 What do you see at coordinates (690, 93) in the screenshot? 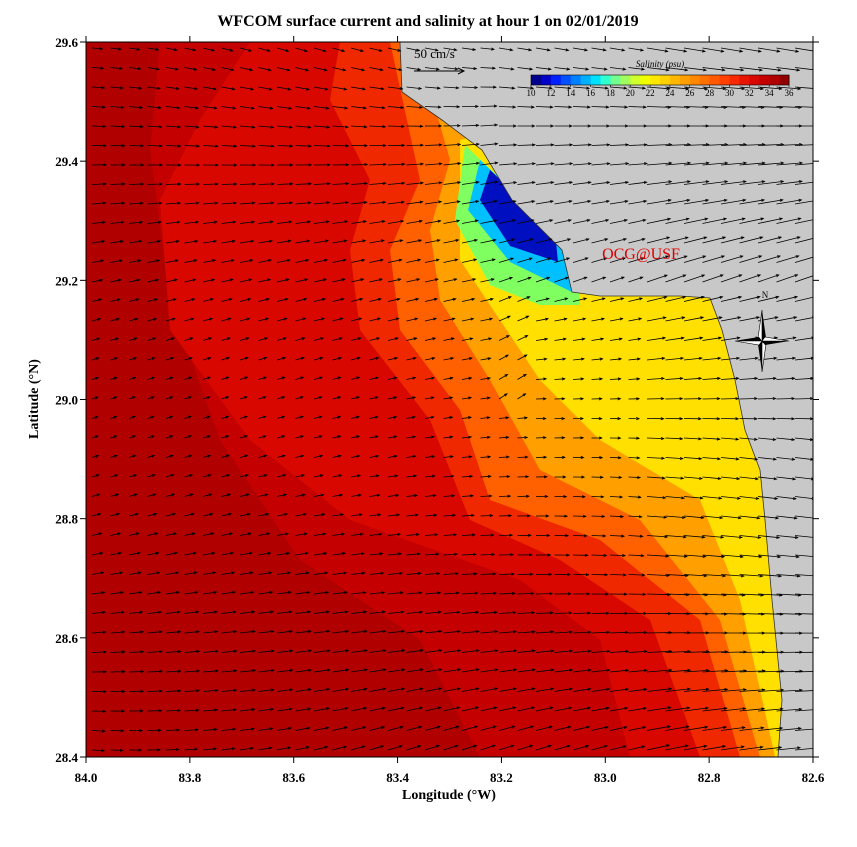
I see `colorbar-tick-label: 26` at bounding box center [690, 93].